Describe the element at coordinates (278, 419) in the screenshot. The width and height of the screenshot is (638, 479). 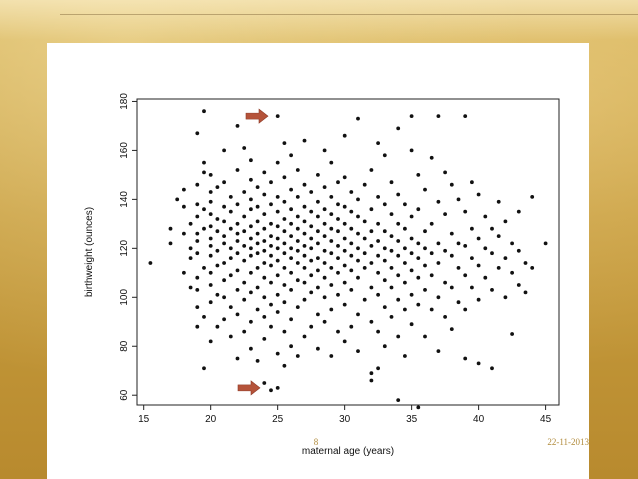
I see `x-tick-label: 25` at that location.